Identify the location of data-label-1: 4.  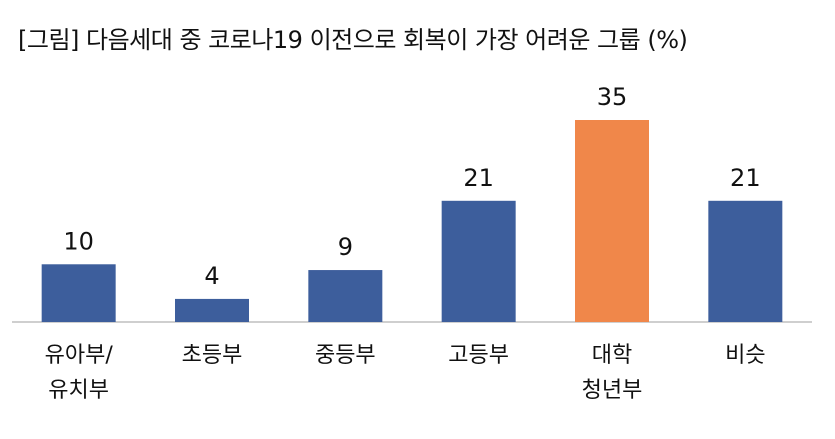
(211, 276).